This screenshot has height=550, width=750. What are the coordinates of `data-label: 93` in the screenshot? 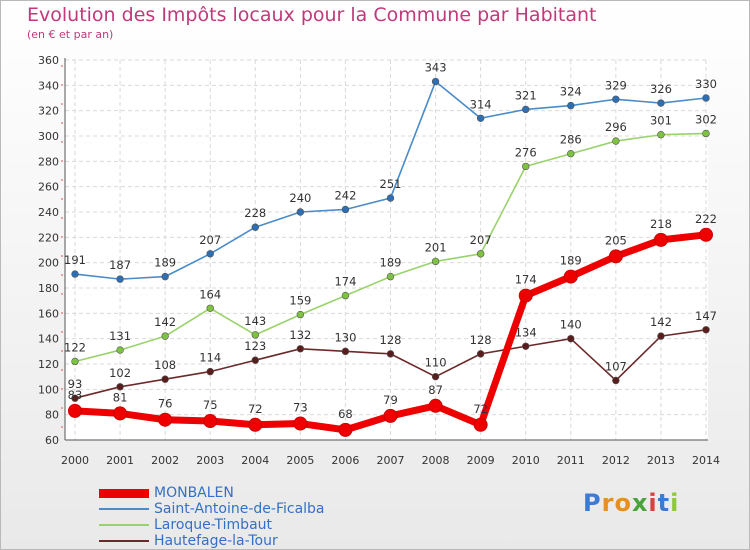 It's located at (75, 384).